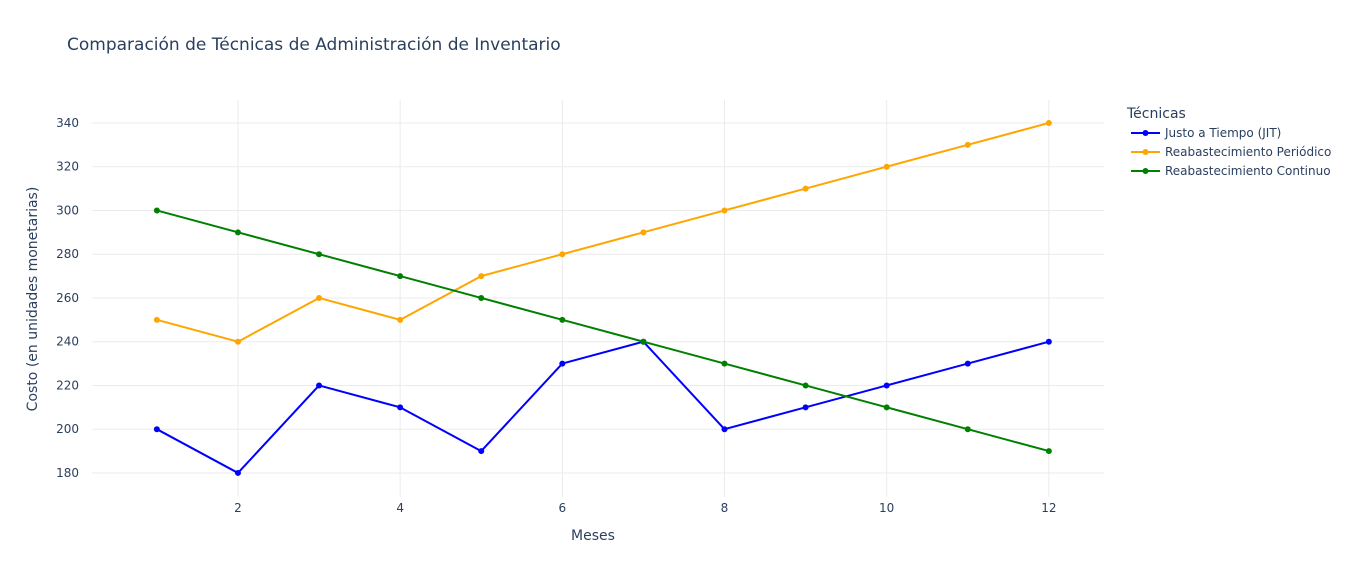 This screenshot has width=1350, height=579. I want to click on y-tick-label: 220, so click(67, 385).